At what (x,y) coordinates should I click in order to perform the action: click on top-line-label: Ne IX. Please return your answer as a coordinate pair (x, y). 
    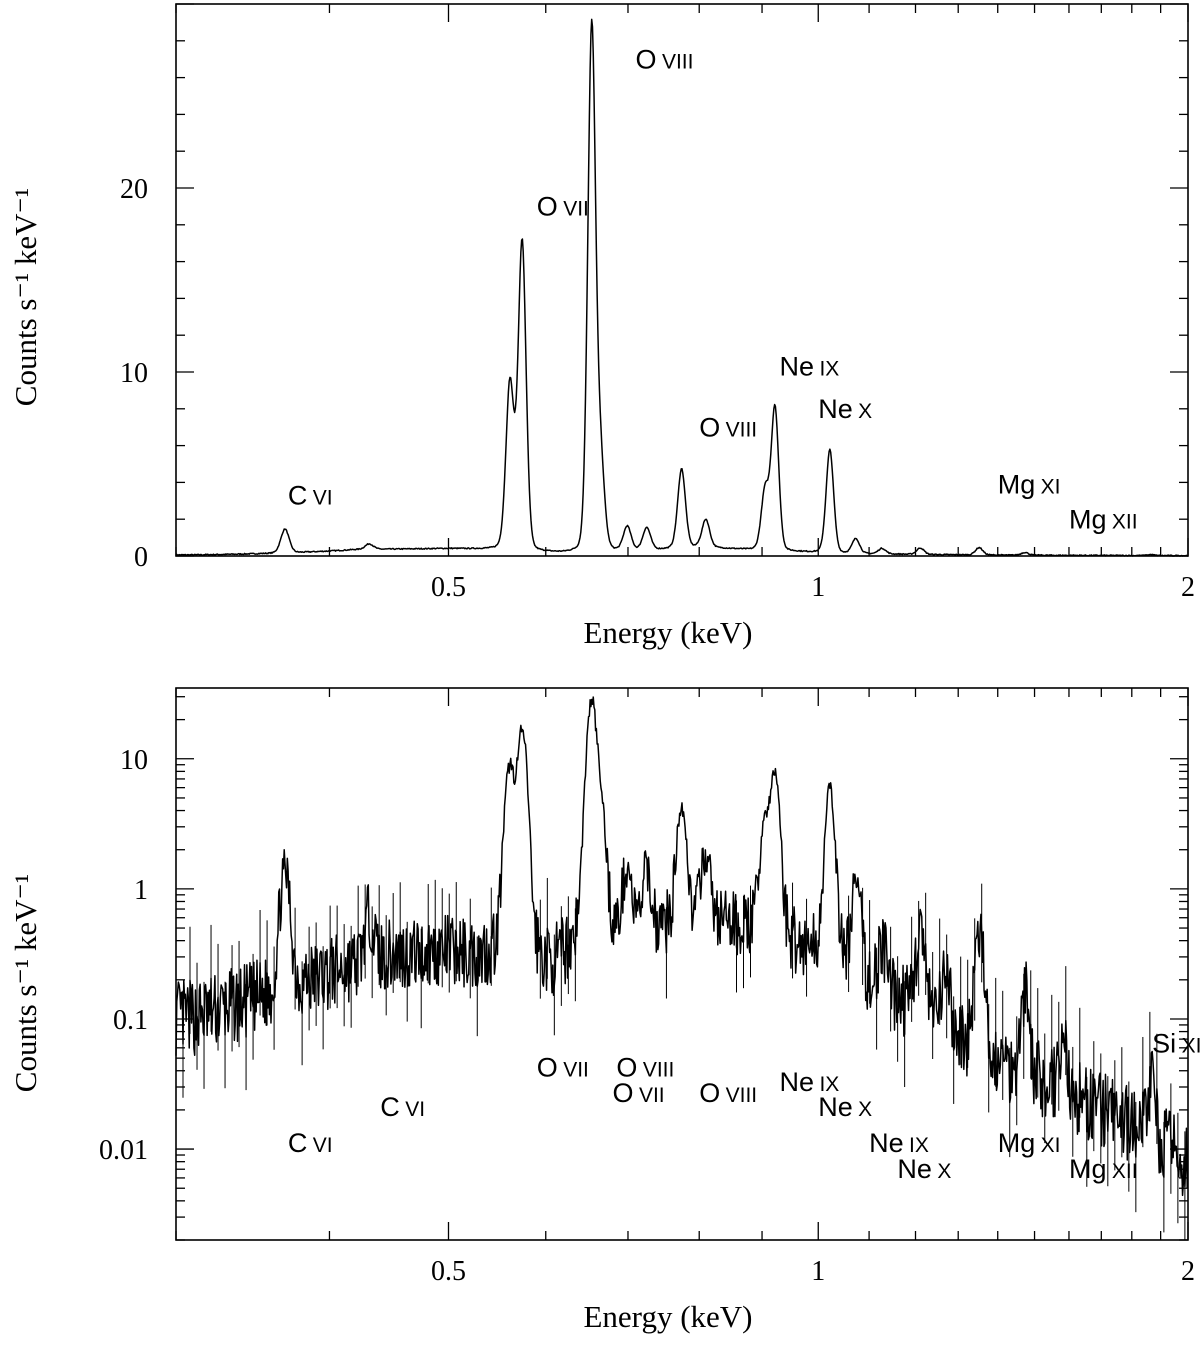
    Looking at the image, I should click on (810, 367).